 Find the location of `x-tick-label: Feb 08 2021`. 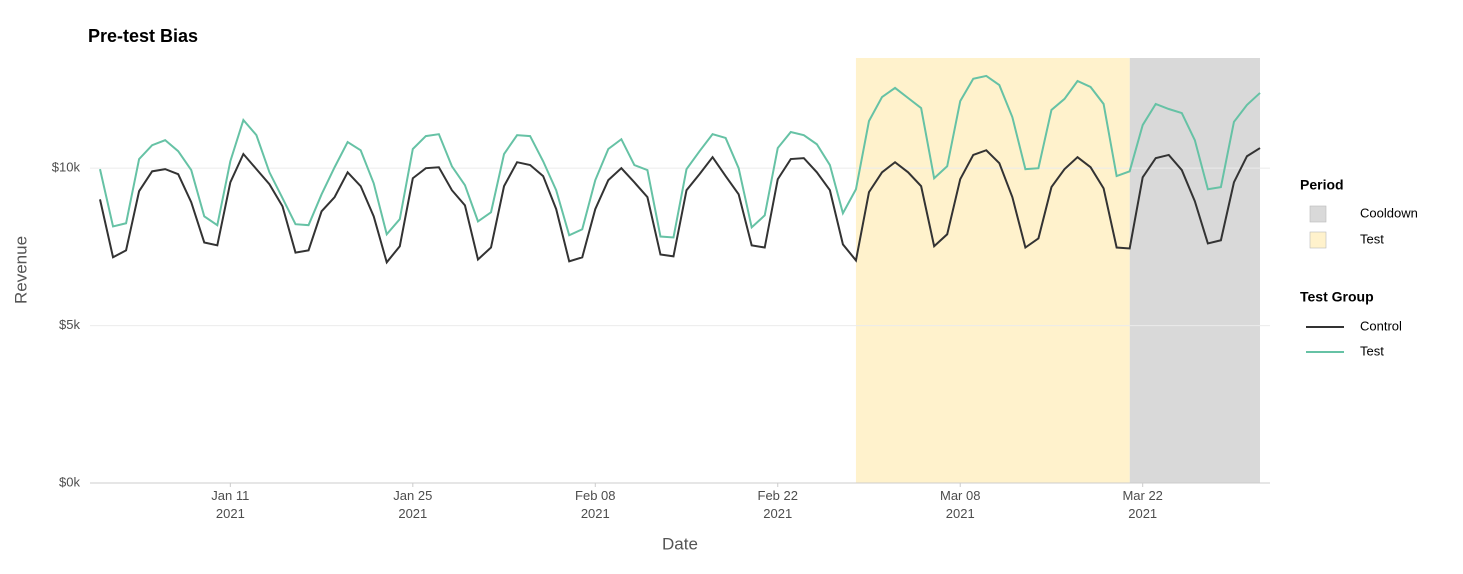

x-tick-label: Feb 08 2021 is located at coordinates (595, 504).